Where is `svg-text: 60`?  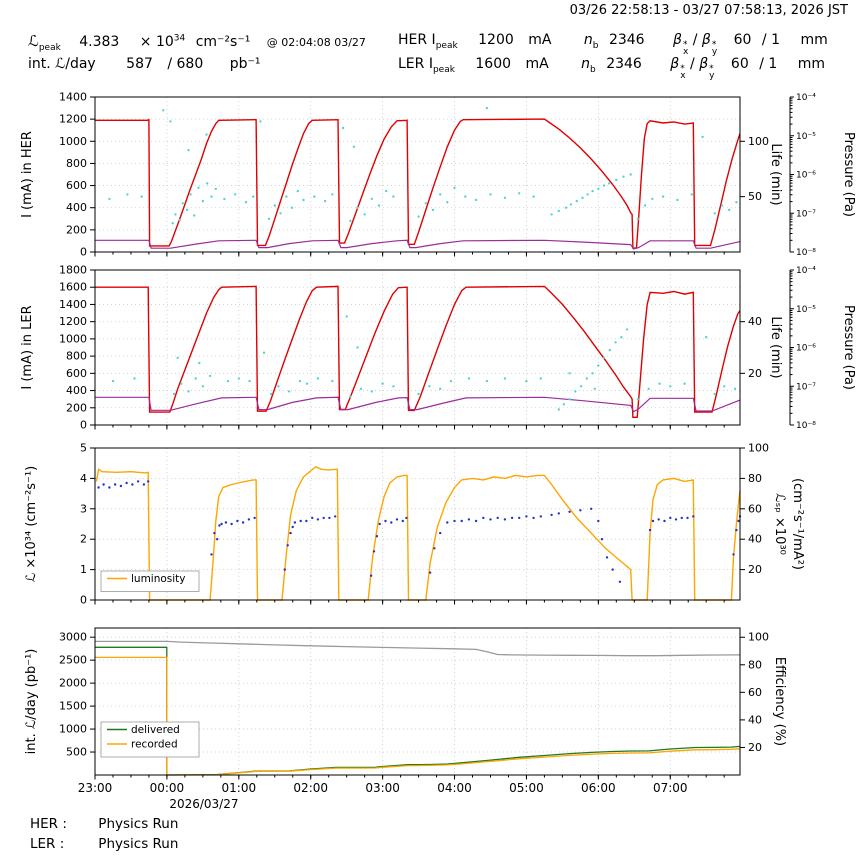
svg-text: 60 is located at coordinates (755, 692).